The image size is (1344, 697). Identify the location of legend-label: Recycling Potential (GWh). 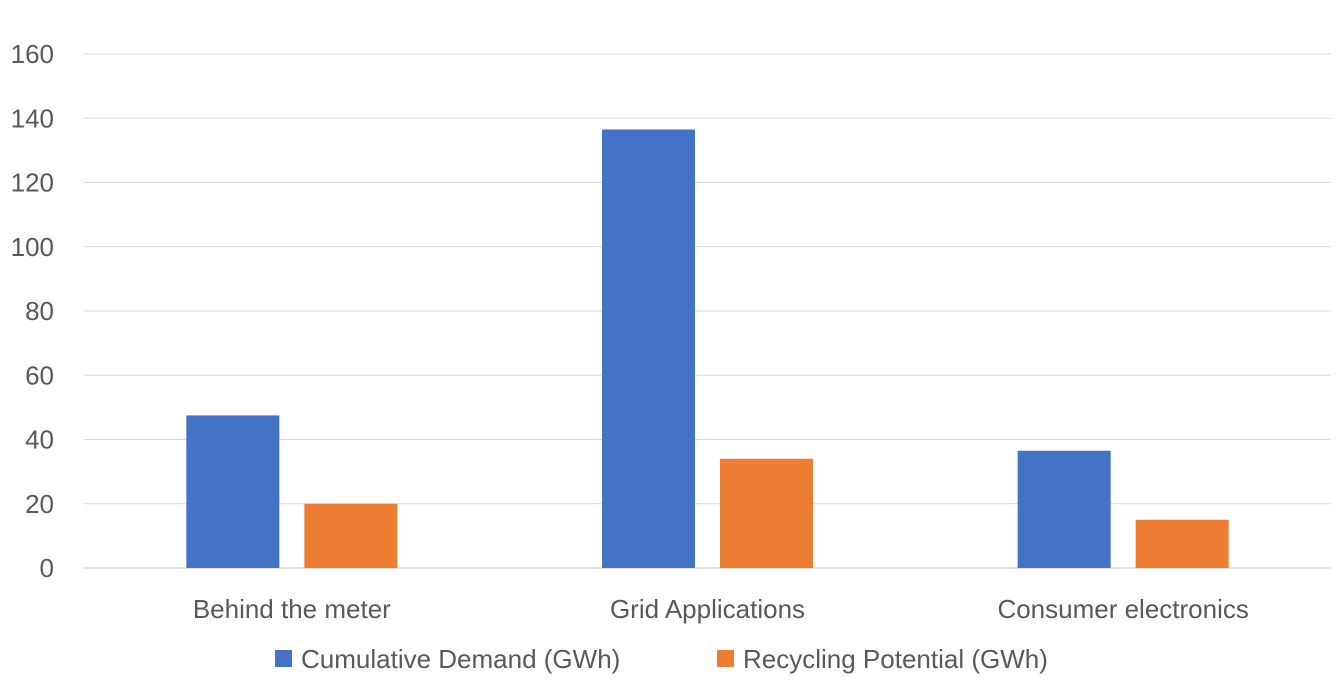
(895, 659).